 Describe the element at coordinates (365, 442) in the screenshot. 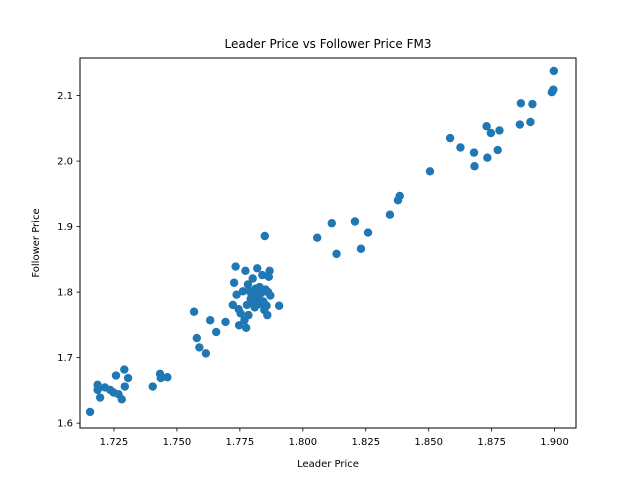

I see `x-tick-label: 1.825` at that location.